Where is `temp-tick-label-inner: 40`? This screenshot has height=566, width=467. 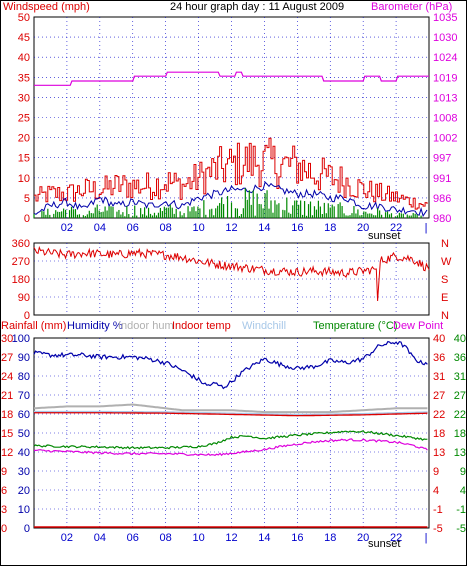 temp-tick-label-inner: 40 is located at coordinates (439, 339).